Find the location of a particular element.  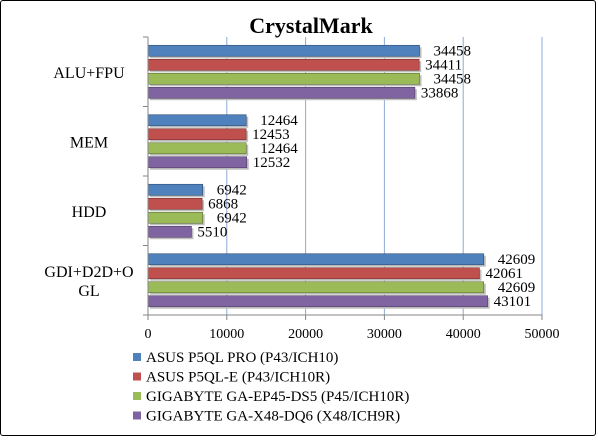

x-tick-label: 40000 is located at coordinates (463, 334).